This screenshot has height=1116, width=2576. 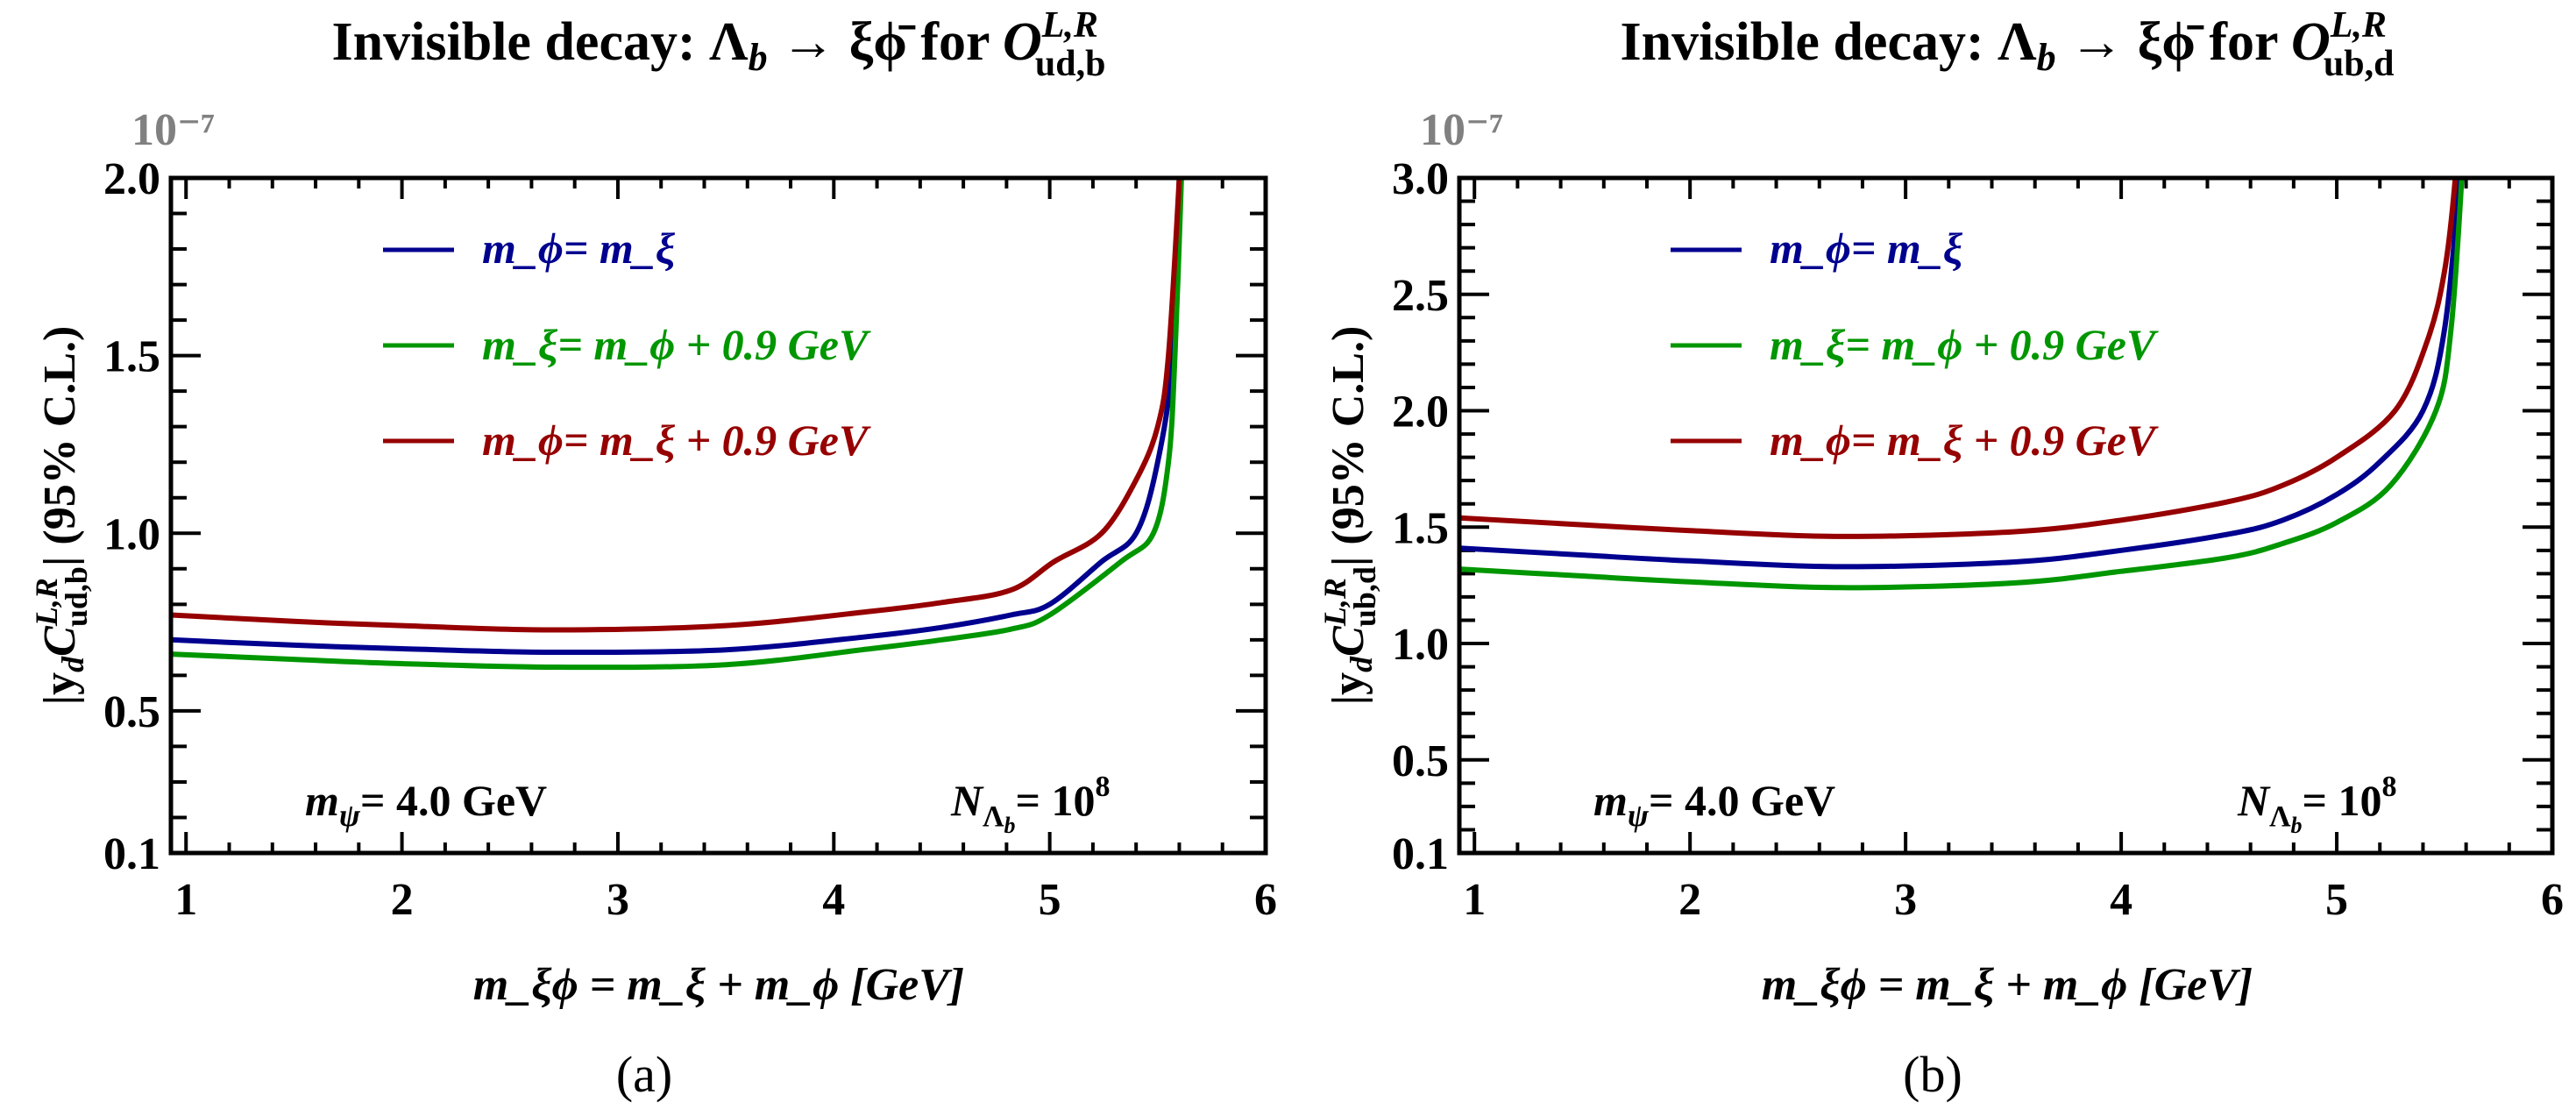 I want to click on series-line-green, so click(x=1962, y=384).